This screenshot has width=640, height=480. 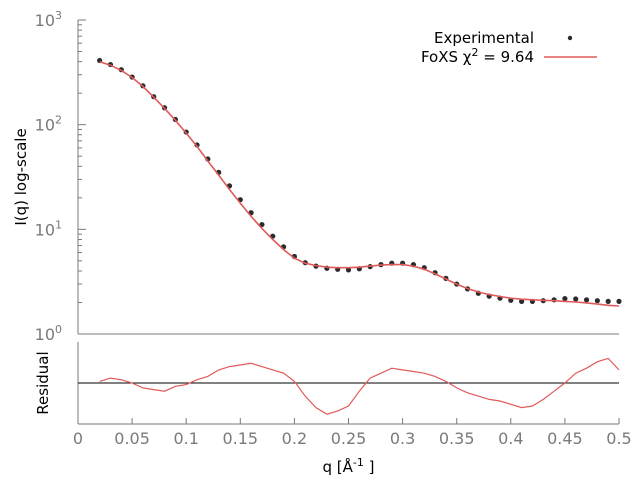 I want to click on y-tick-label: 10², so click(x=48, y=124).